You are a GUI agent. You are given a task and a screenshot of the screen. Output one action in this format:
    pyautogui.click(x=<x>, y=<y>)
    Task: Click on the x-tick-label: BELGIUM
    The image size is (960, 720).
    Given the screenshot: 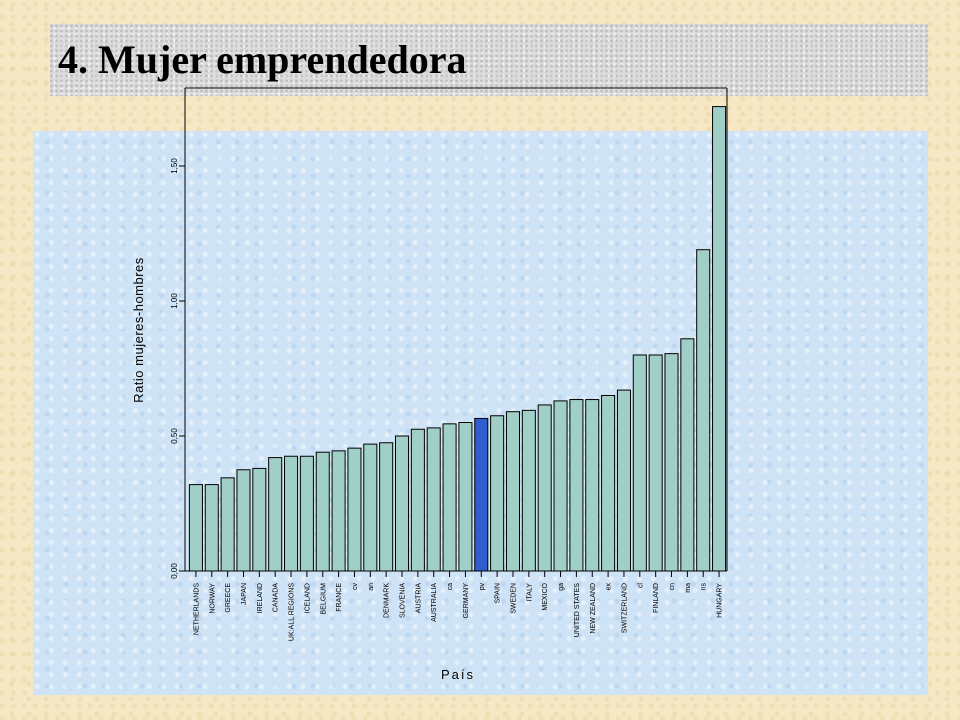 What is the action you would take?
    pyautogui.click(x=323, y=599)
    